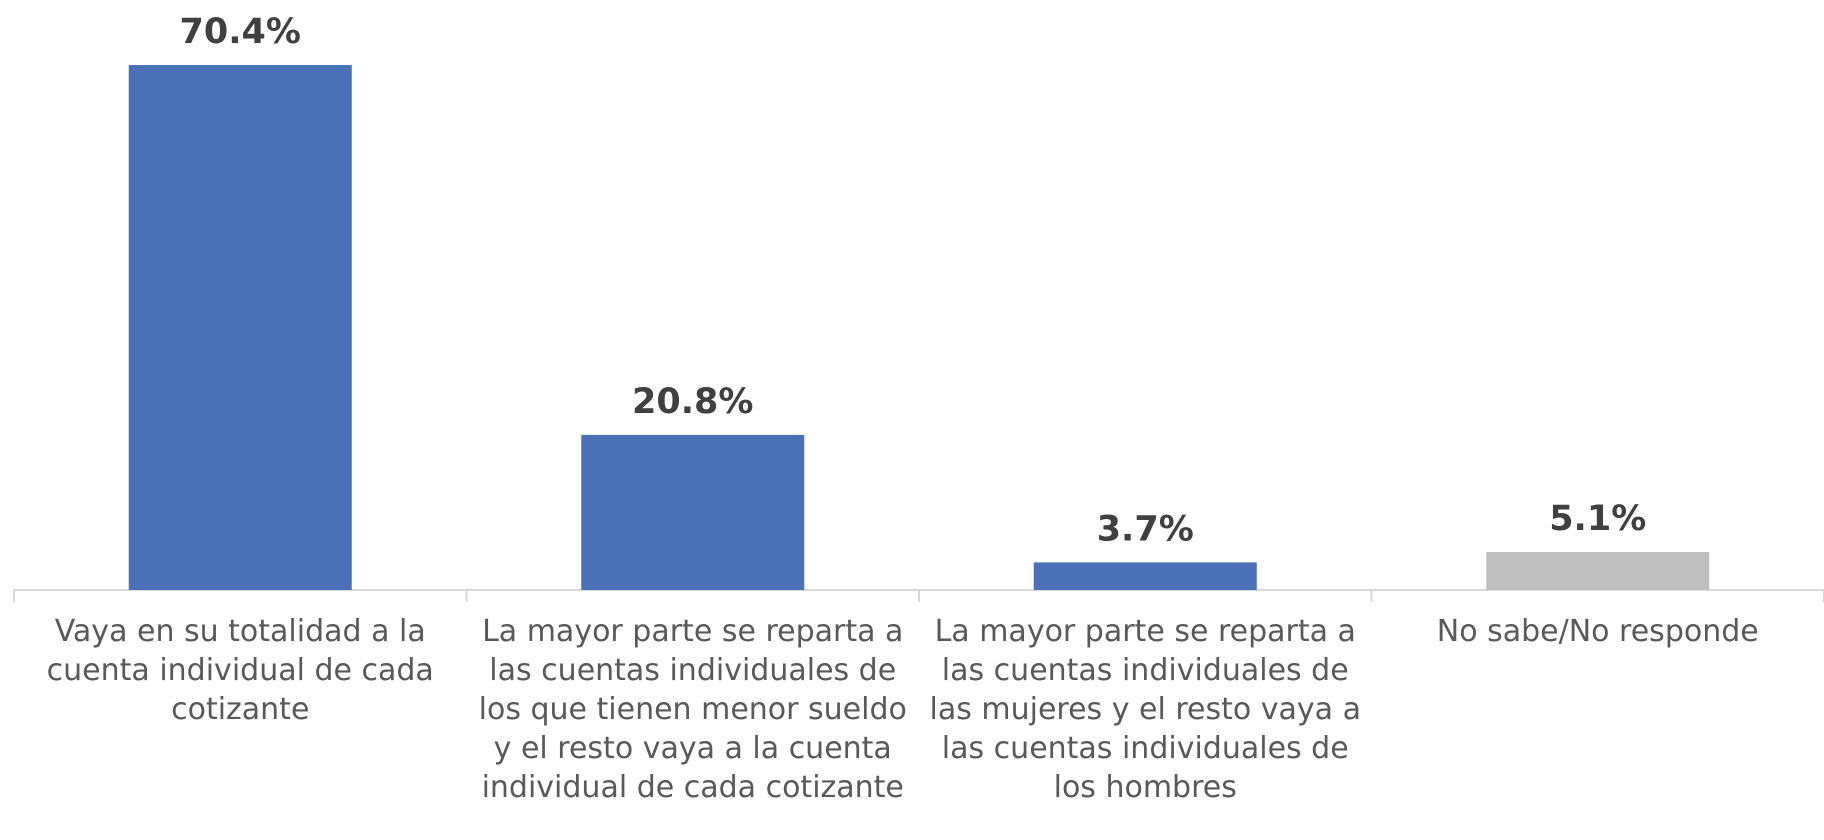 This screenshot has width=1824, height=840. I want to click on x-tick-label: No sabe/No responde, so click(1597, 631).